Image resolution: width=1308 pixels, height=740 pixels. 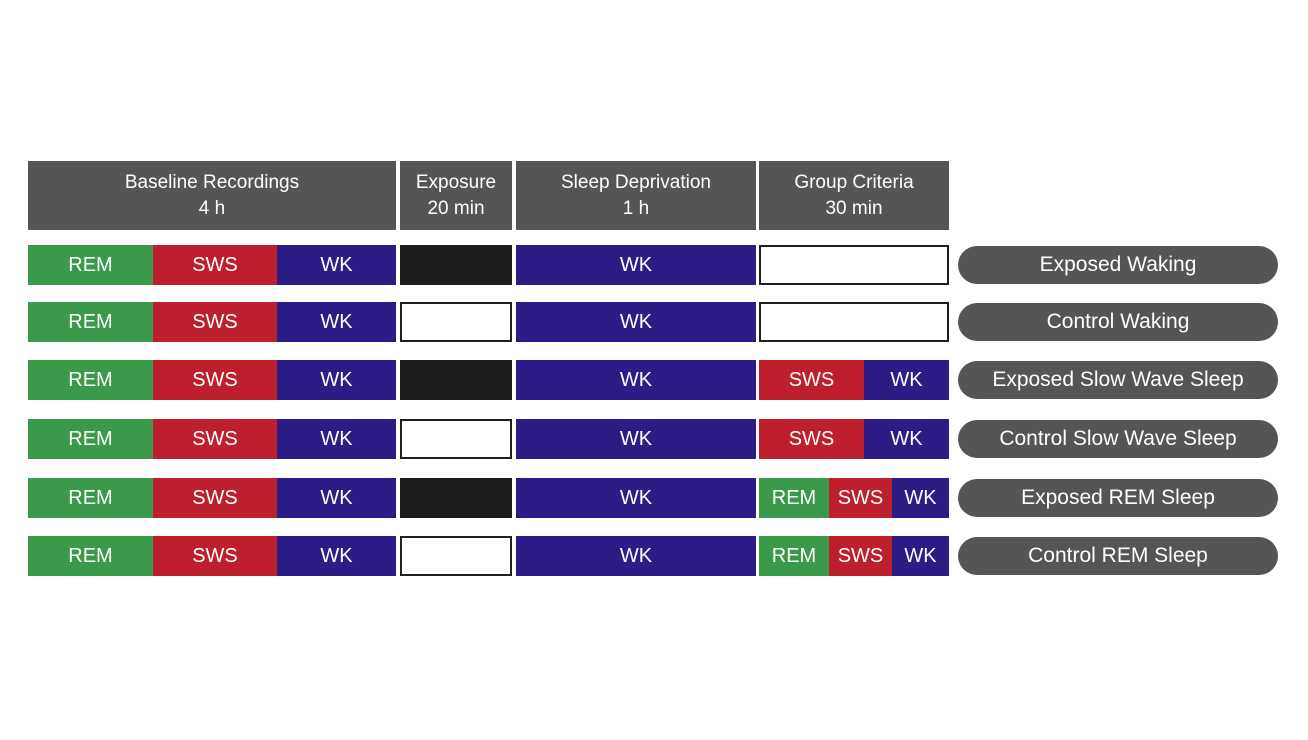 I want to click on header-exposure: Exposure 20 min, so click(x=456, y=195).